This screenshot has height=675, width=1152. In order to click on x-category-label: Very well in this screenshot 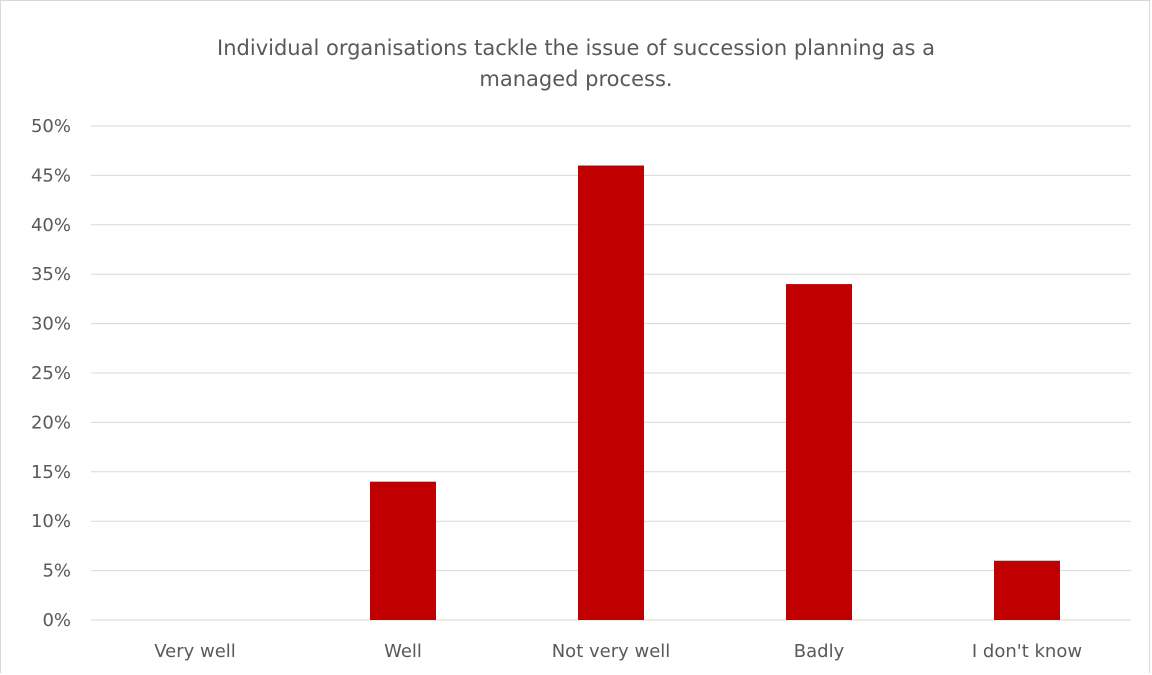, I will do `click(195, 651)`.